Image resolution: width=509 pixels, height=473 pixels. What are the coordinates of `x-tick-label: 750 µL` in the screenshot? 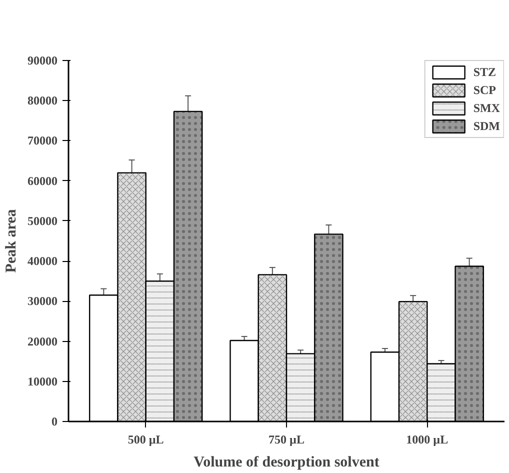 It's located at (286, 439).